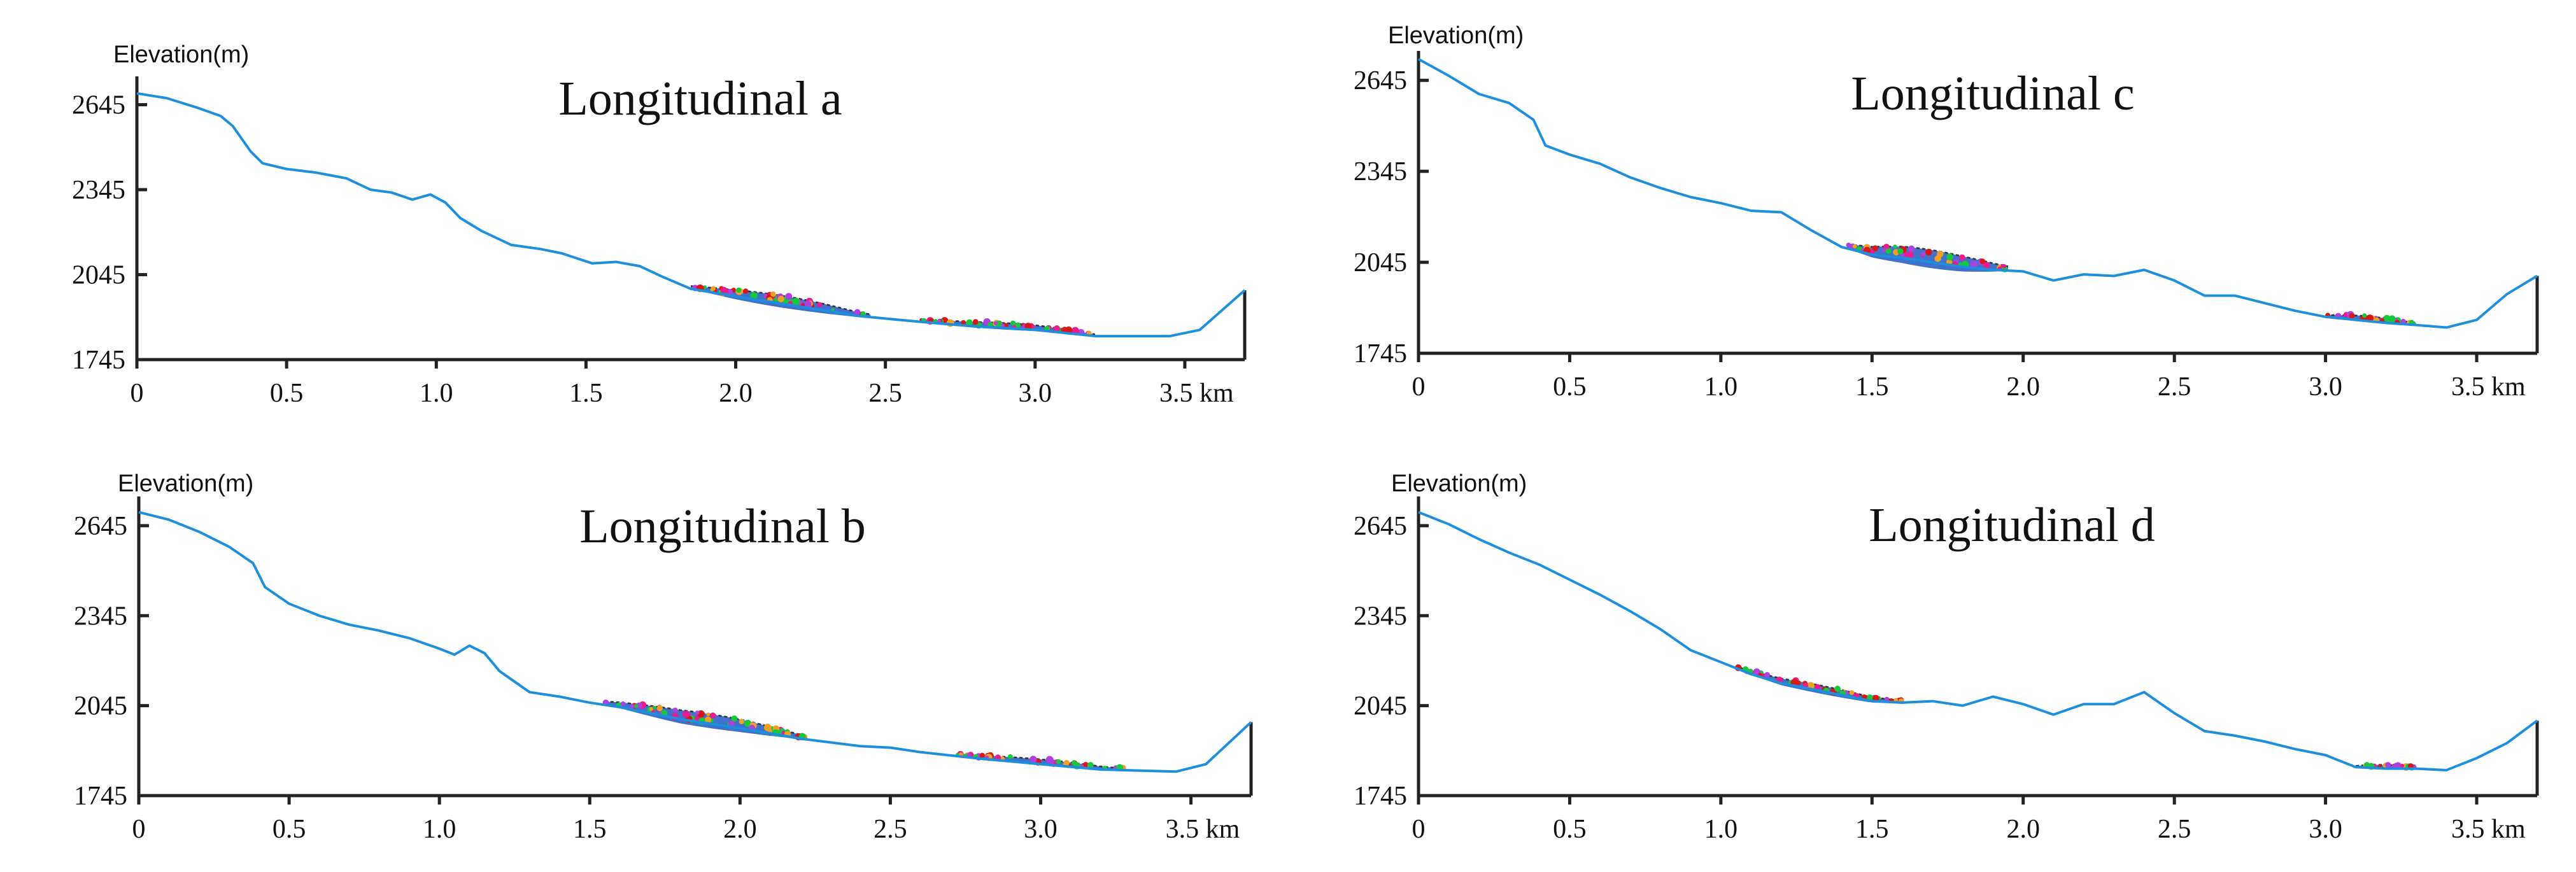  I want to click on chart-title: Longitudinal a, so click(700, 99).